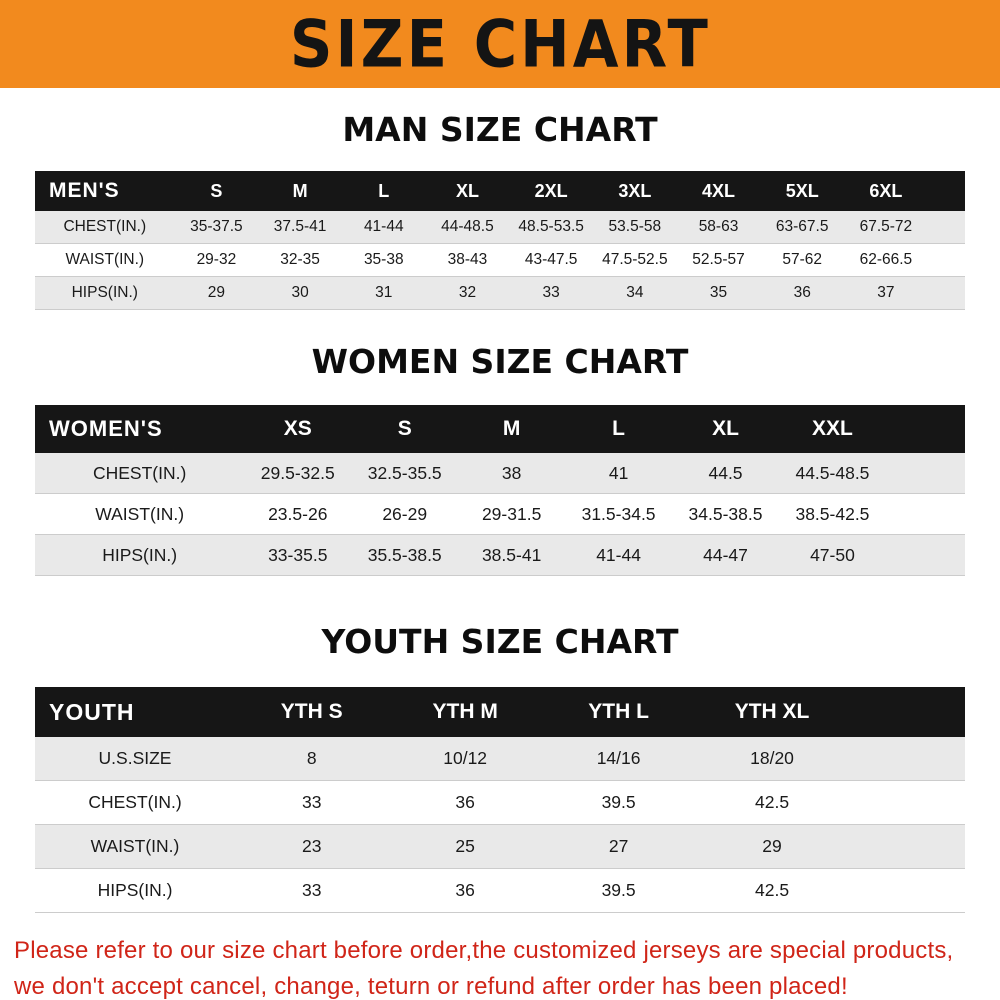  Describe the element at coordinates (512, 555) in the screenshot. I see `value-cell: 38.5-41` at that location.